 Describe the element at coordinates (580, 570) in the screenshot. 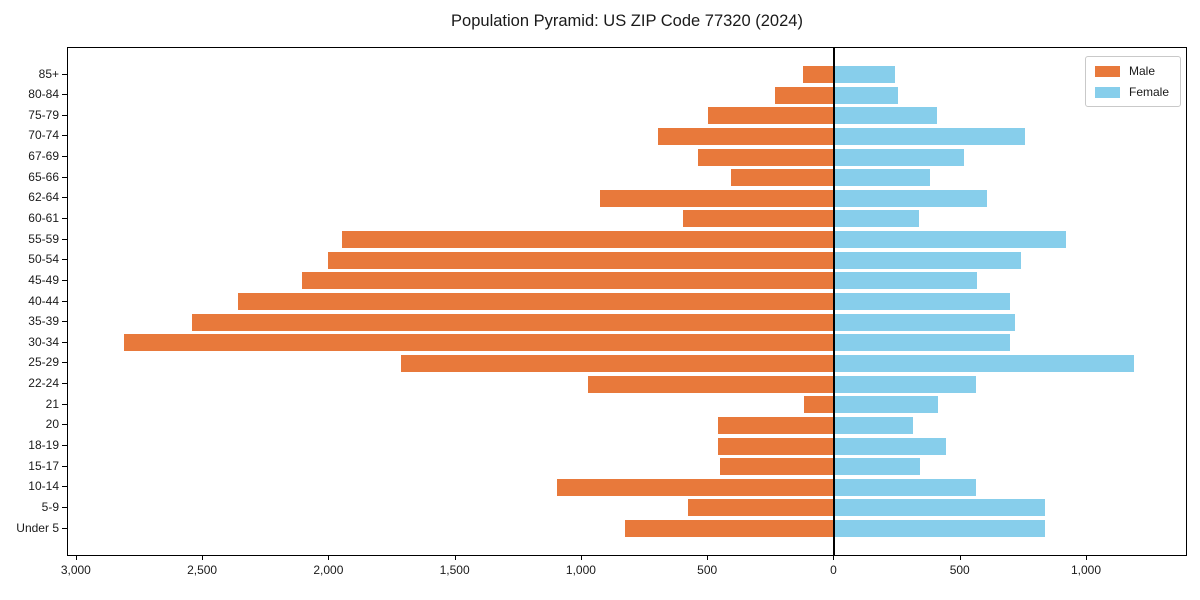

I see `xtick-label-1,000: 1,000` at that location.